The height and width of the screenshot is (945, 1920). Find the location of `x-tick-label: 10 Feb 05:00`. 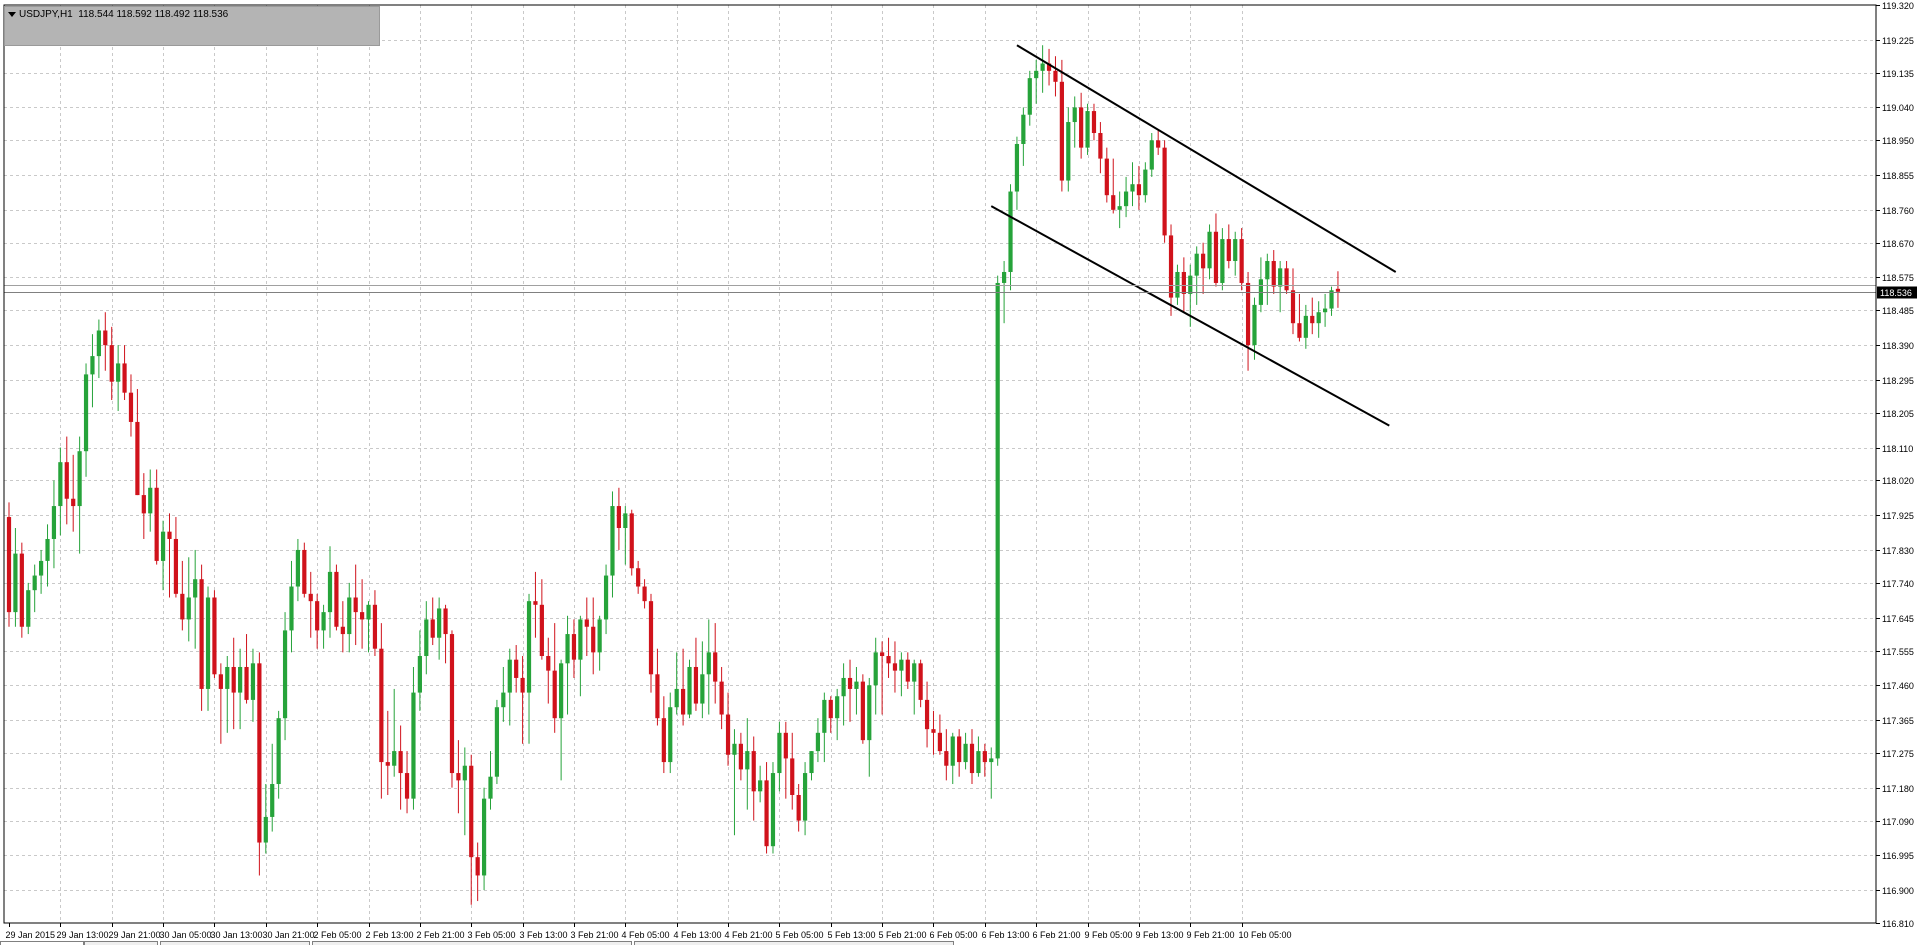

x-tick-label: 10 Feb 05:00 is located at coordinates (1265, 935).